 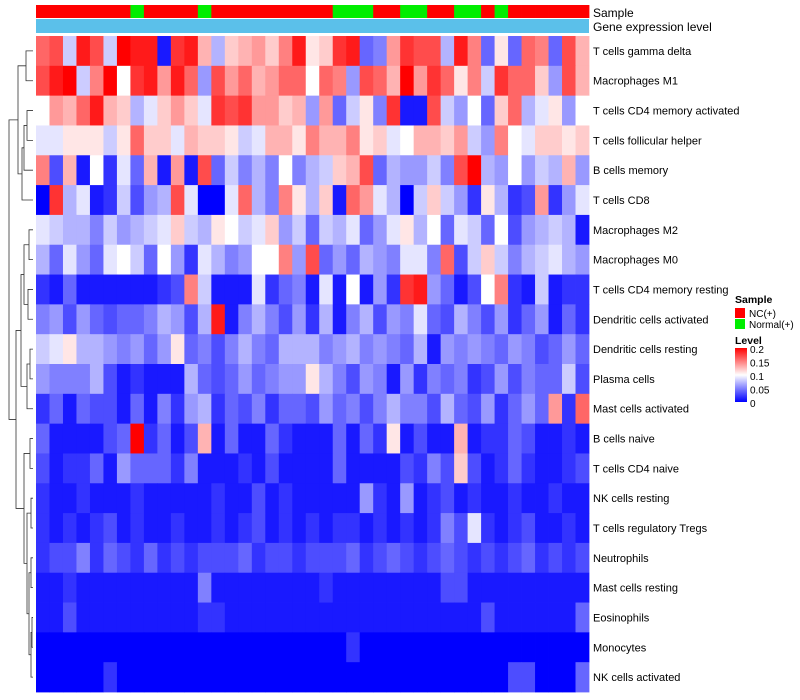 What do you see at coordinates (762, 314) in the screenshot?
I see `sample-legend-label: NC(+)` at bounding box center [762, 314].